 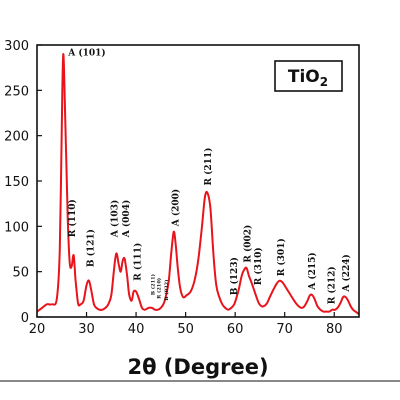 What do you see at coordinates (312, 271) in the screenshot?
I see `peak-label: A (215)` at bounding box center [312, 271].